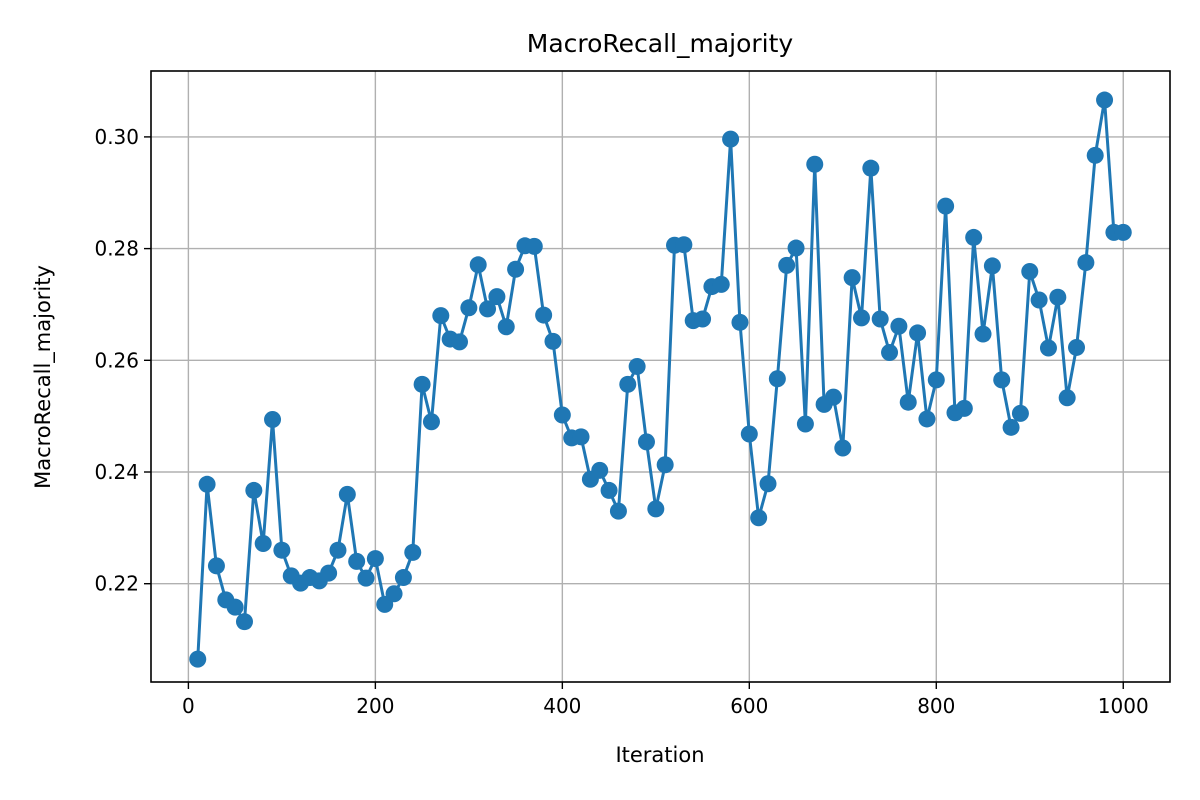 The height and width of the screenshot is (800, 1200). Describe the element at coordinates (1123, 706) in the screenshot. I see `x-tick-label: 1000` at that location.